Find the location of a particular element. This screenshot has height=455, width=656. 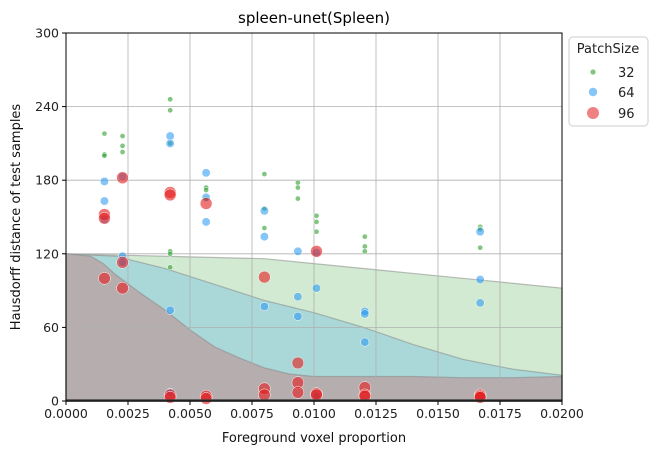

x-tick-label: 0.0125 is located at coordinates (376, 413).